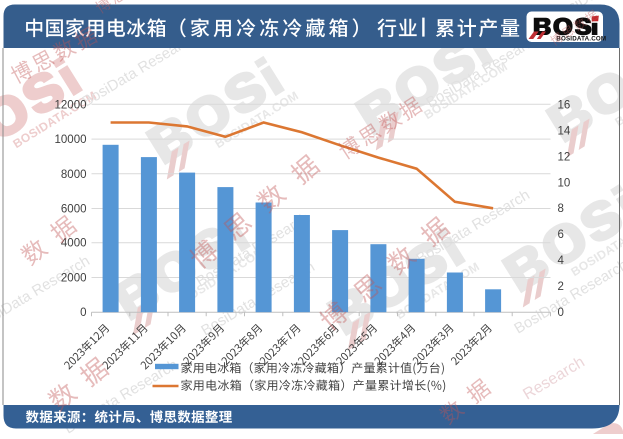 The image size is (623, 439). Describe the element at coordinates (74, 279) in the screenshot. I see `svg-text: 2000` at that location.